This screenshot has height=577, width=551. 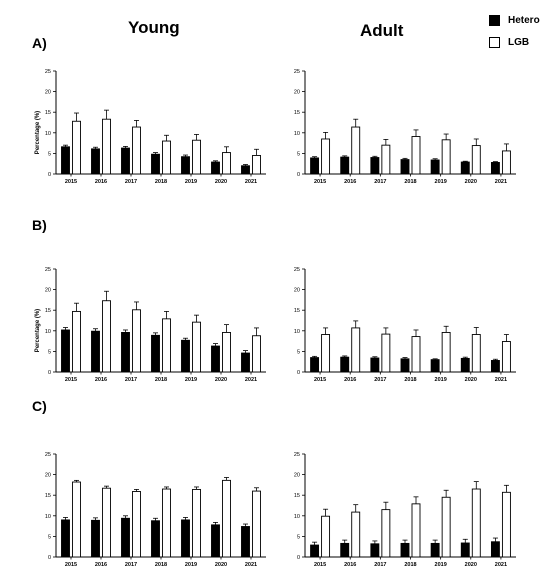 I want to click on y-tick-label-c-young-5: 5, so click(x=49, y=537).